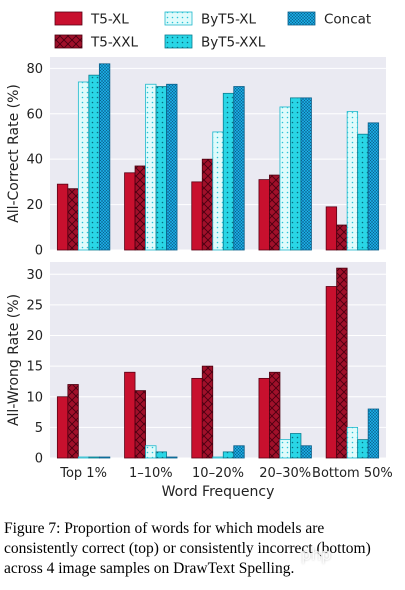 Image resolution: width=405 pixels, height=590 pixels. I want to click on y-tick-label-bottom-10: 10, so click(34, 397).